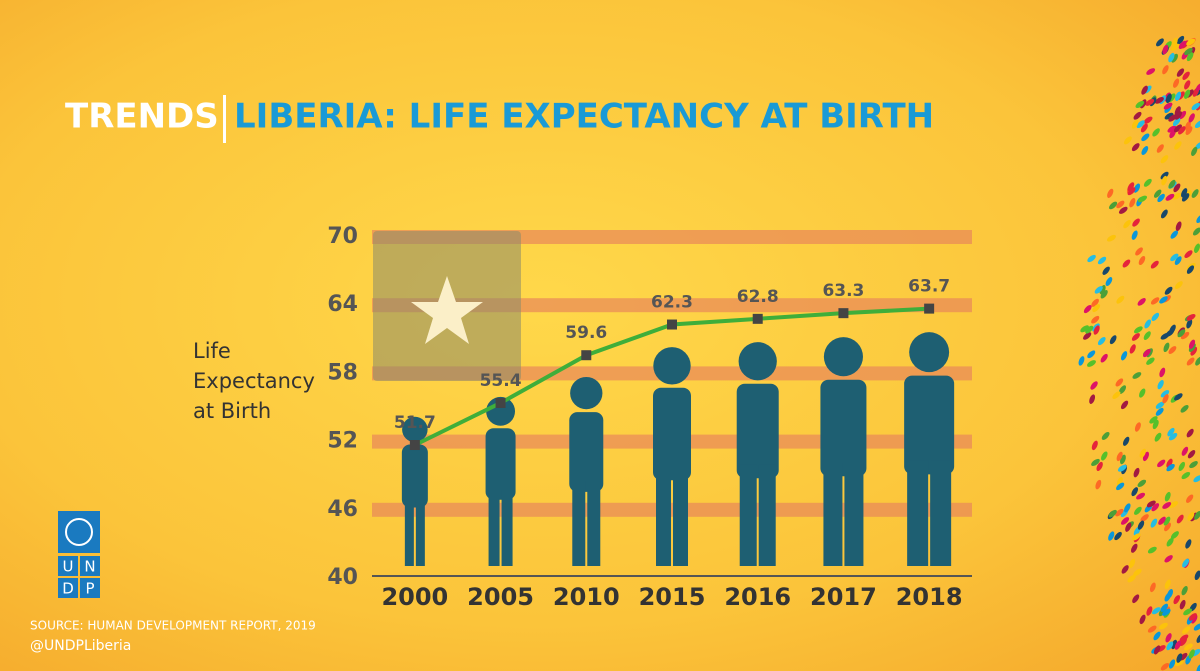 Image resolution: width=1200 pixels, height=671 pixels. I want to click on figure-body, so click(586, 452).